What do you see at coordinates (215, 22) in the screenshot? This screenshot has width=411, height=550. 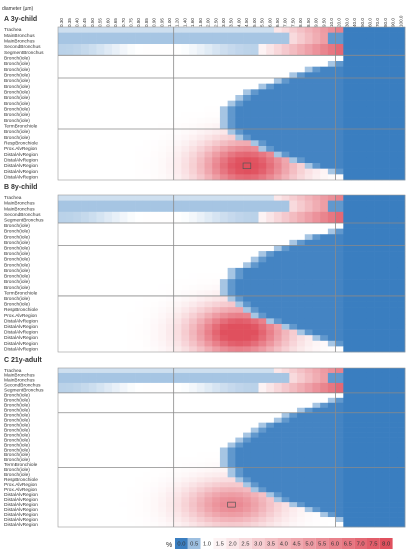 I see `x-tick-label: 2.50` at bounding box center [215, 22].